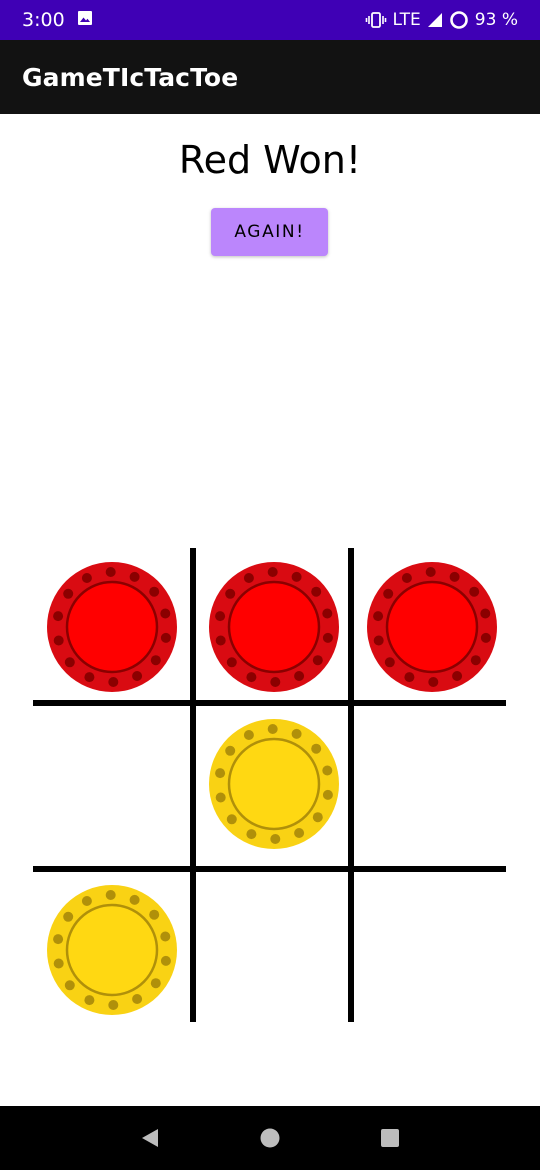 The height and width of the screenshot is (1170, 540). Describe the element at coordinates (376, 20) in the screenshot. I see `vibrate-icon` at that location.